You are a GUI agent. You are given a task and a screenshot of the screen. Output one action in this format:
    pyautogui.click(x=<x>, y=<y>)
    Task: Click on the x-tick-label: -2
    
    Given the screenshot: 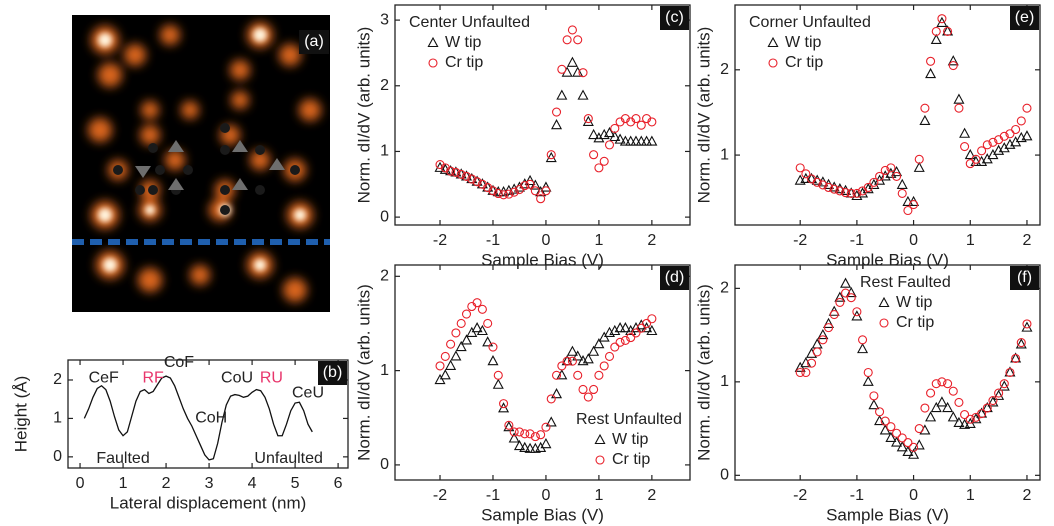 What is the action you would take?
    pyautogui.click(x=440, y=495)
    